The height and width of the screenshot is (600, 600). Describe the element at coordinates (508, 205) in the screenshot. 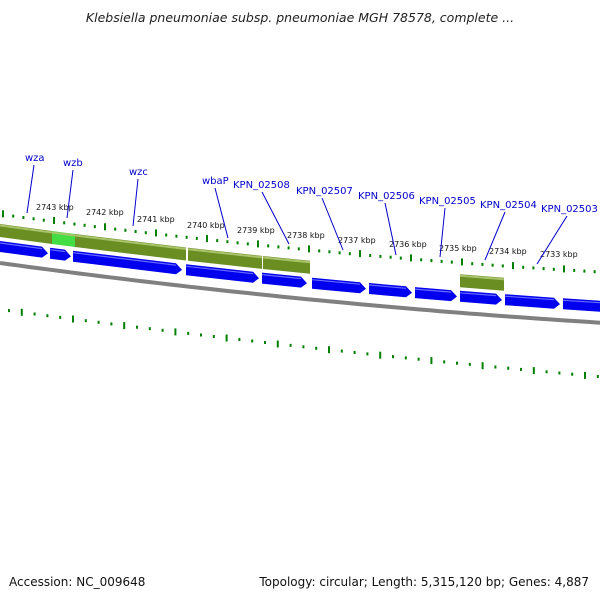

I see `gene-label: KPN_02504` at that location.